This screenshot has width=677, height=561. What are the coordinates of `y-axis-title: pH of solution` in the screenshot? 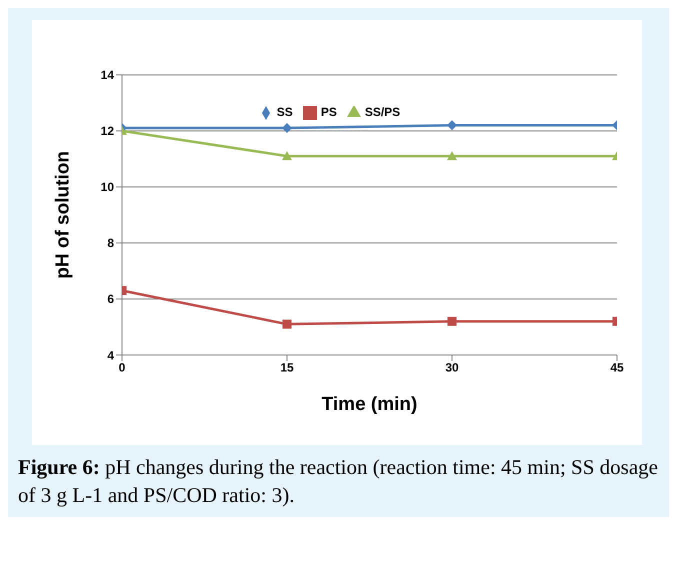 It's located at (63, 215).